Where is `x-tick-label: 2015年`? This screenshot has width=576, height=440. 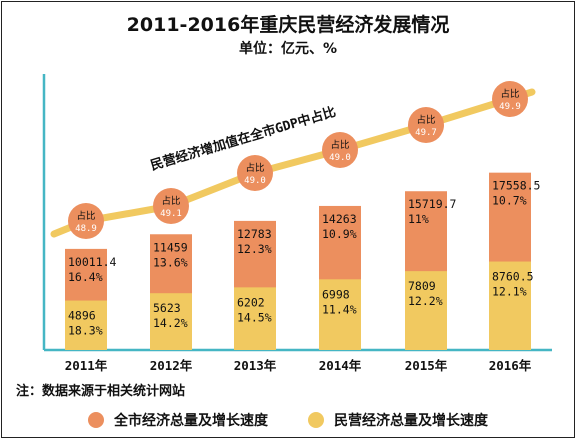 x-tick-label: 2015年 is located at coordinates (426, 365).